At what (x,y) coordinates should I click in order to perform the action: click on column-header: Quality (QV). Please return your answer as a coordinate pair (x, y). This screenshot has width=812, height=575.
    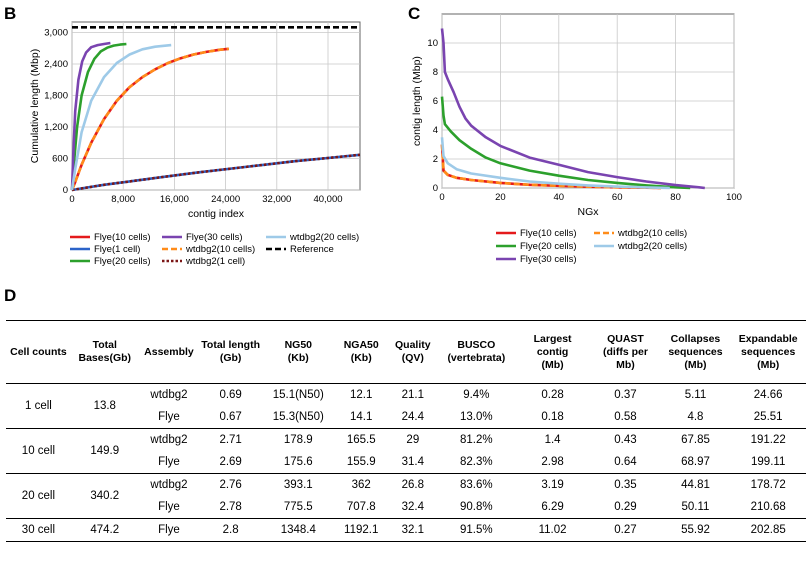
    Looking at the image, I should click on (413, 351).